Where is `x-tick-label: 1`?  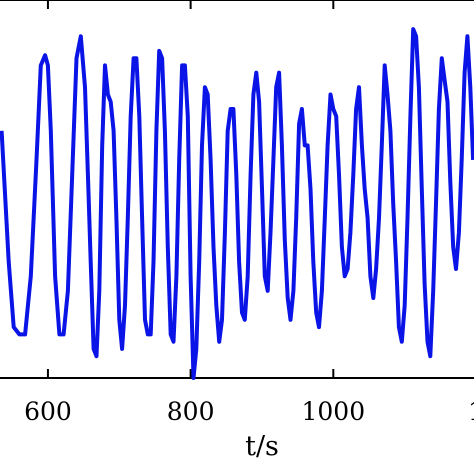
x-tick-label: 1 is located at coordinates (471, 411).